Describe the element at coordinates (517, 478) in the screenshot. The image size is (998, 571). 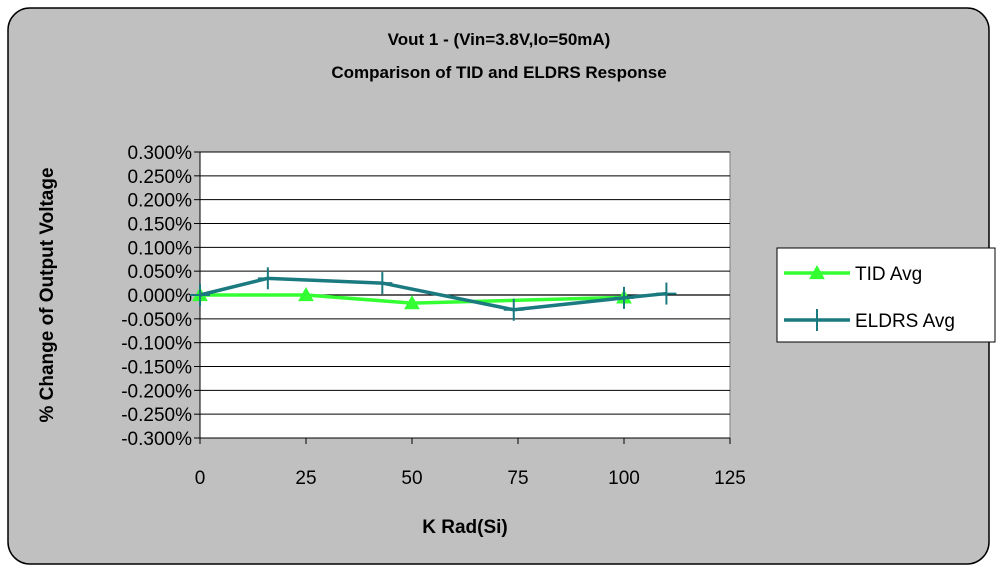
I see `x-tick-label: 75` at that location.